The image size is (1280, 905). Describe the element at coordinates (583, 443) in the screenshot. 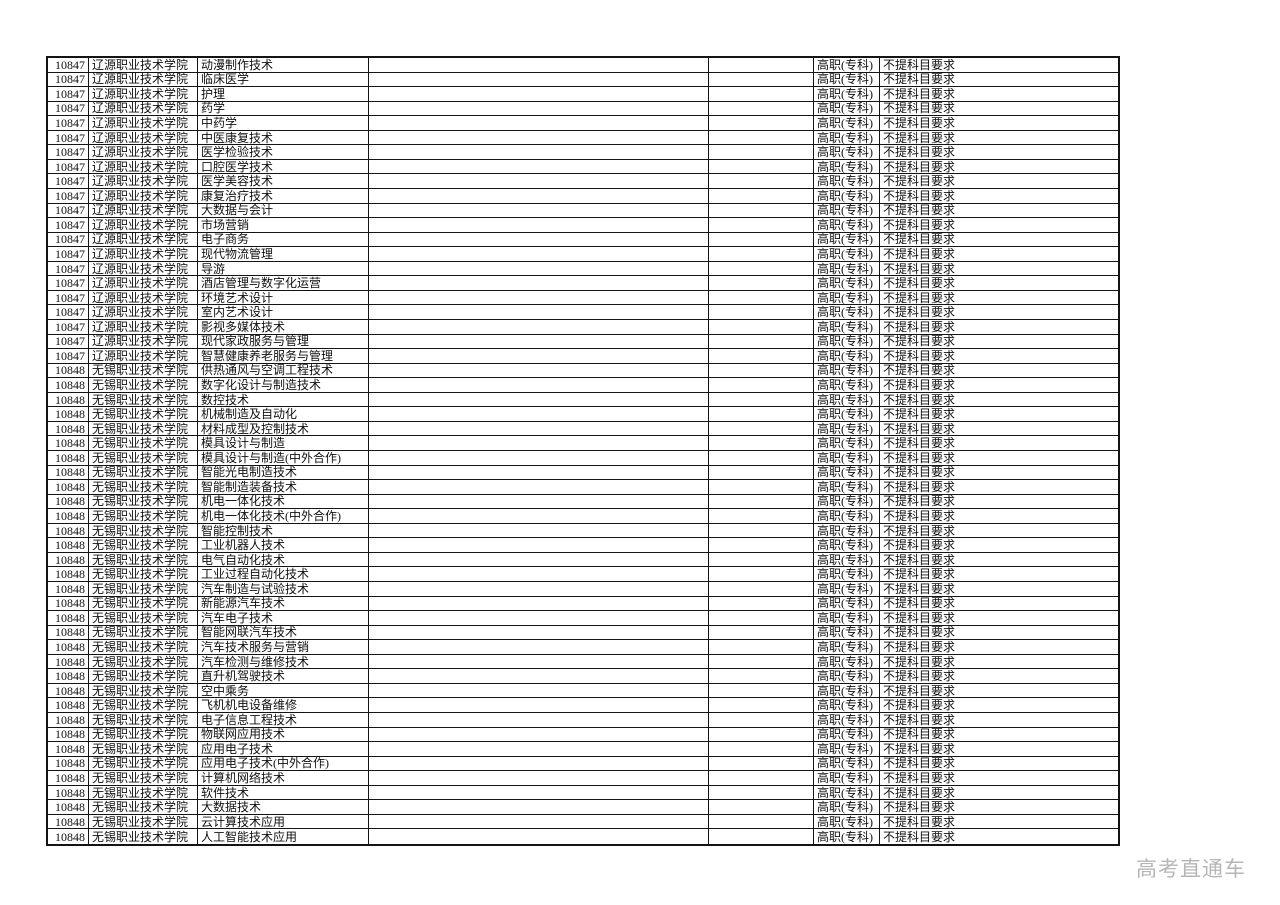

I see `table-row: 10848 无锡职业技术学院 模具设计与制造 高职(专科) 不提科目要求` at that location.